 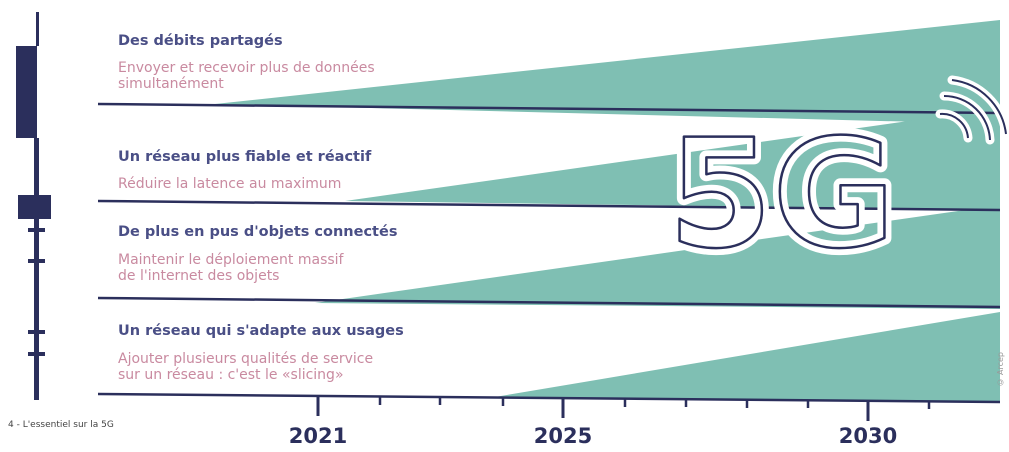 I want to click on row-1-title: Des débits partagés, so click(x=200, y=41).